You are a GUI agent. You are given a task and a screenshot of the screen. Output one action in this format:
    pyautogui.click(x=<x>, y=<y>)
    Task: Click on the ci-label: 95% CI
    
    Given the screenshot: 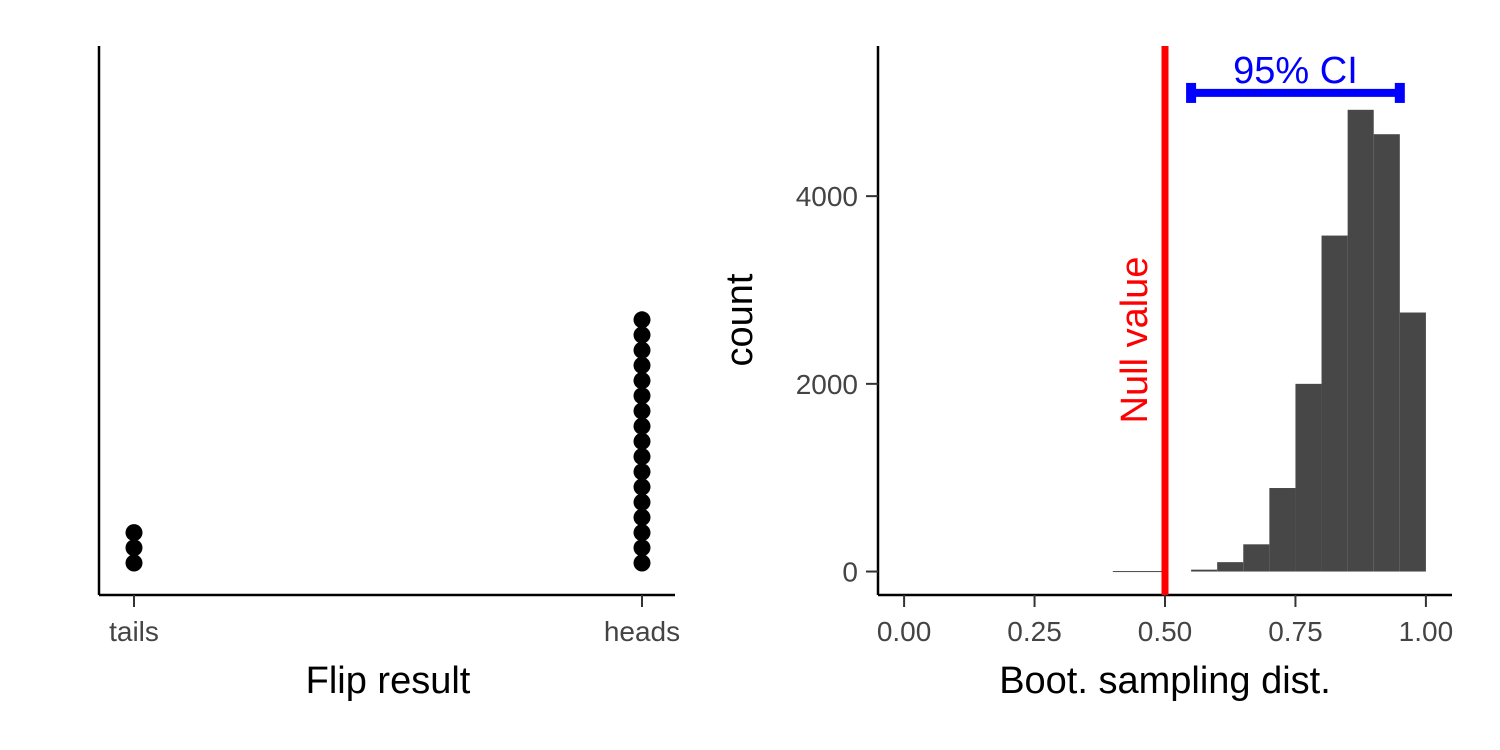 What is the action you would take?
    pyautogui.click(x=1295, y=71)
    